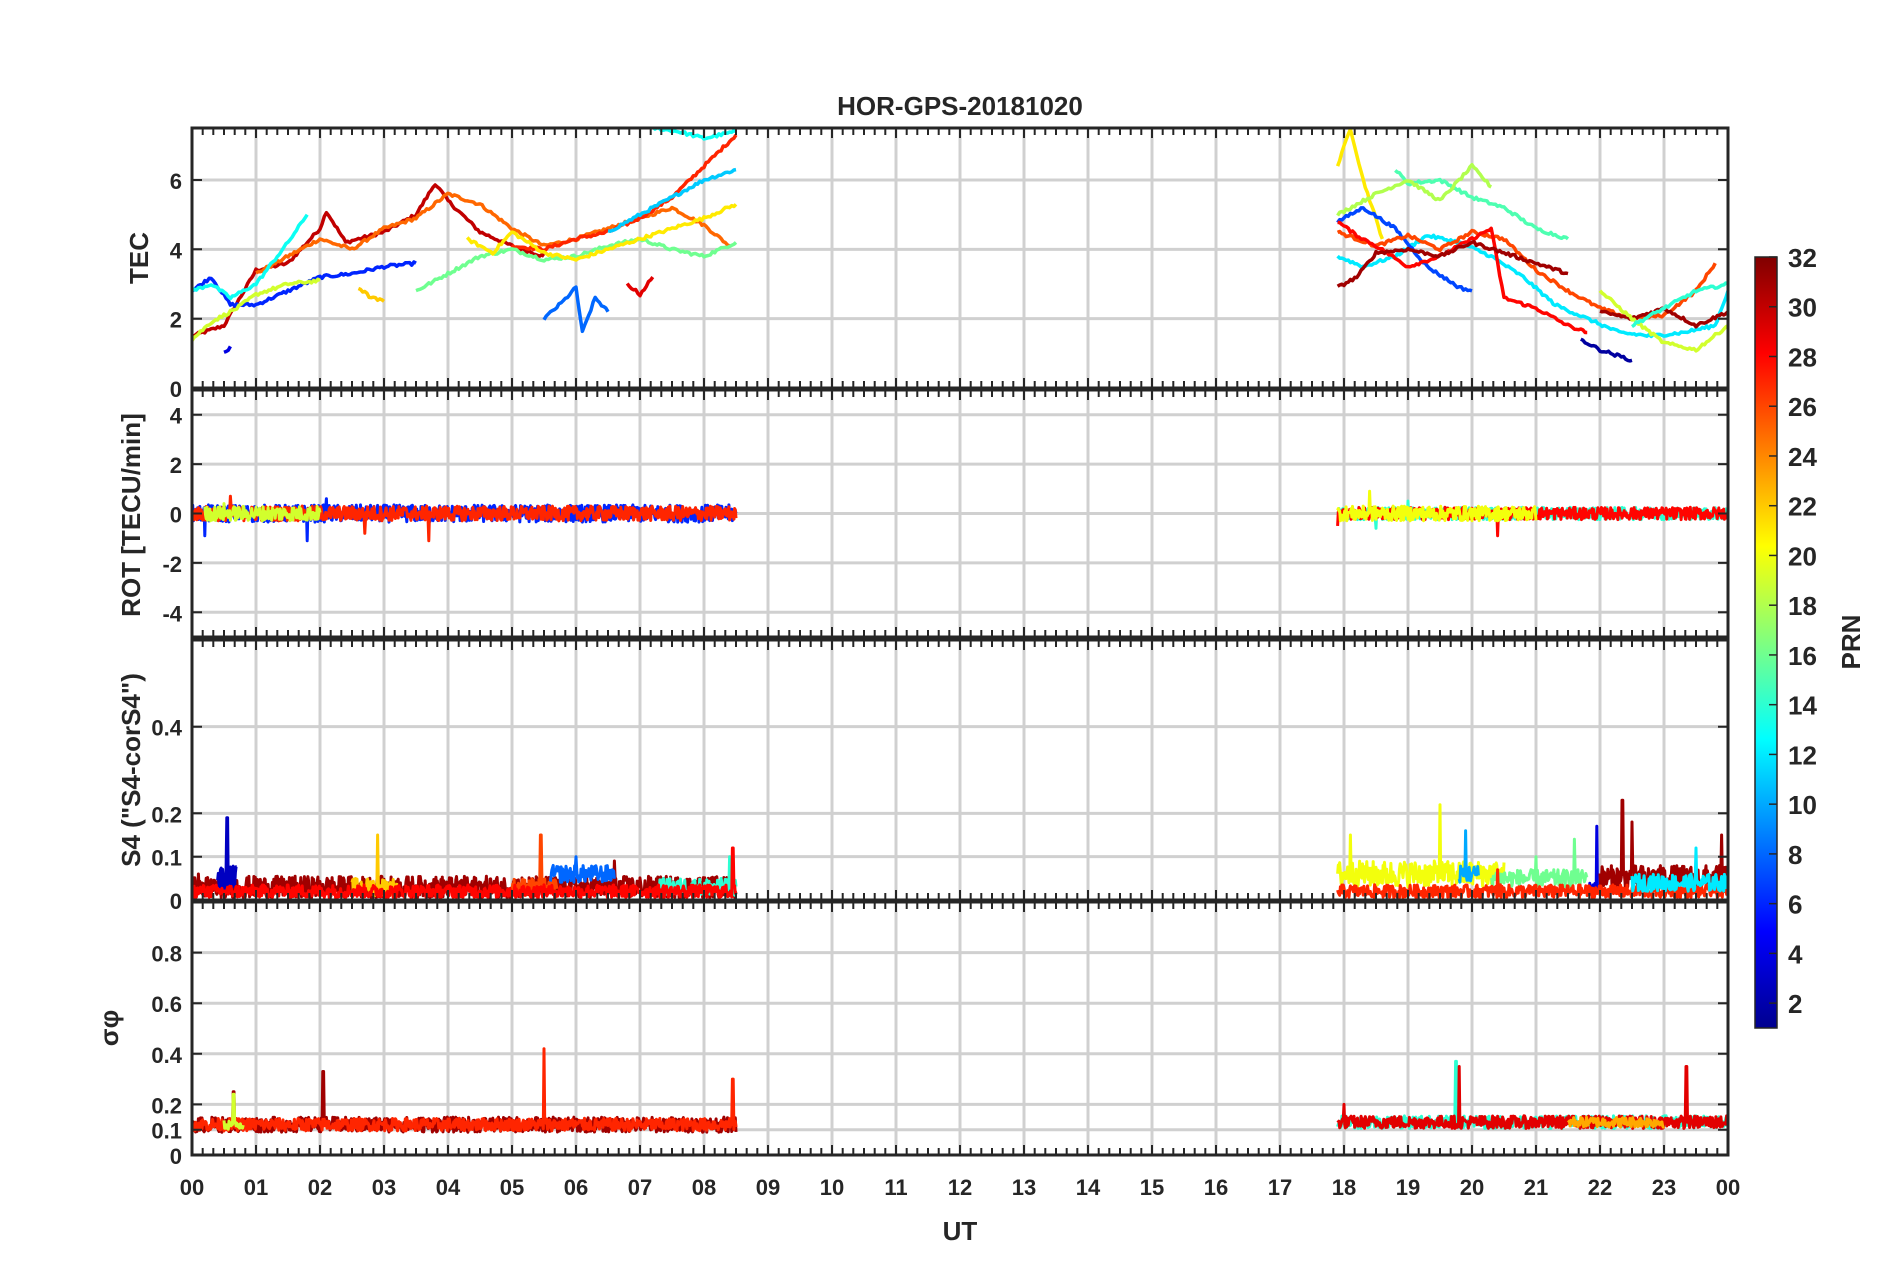  What do you see at coordinates (139, 258) in the screenshot?
I see `y-axis-label-TEC: TEC` at bounding box center [139, 258].